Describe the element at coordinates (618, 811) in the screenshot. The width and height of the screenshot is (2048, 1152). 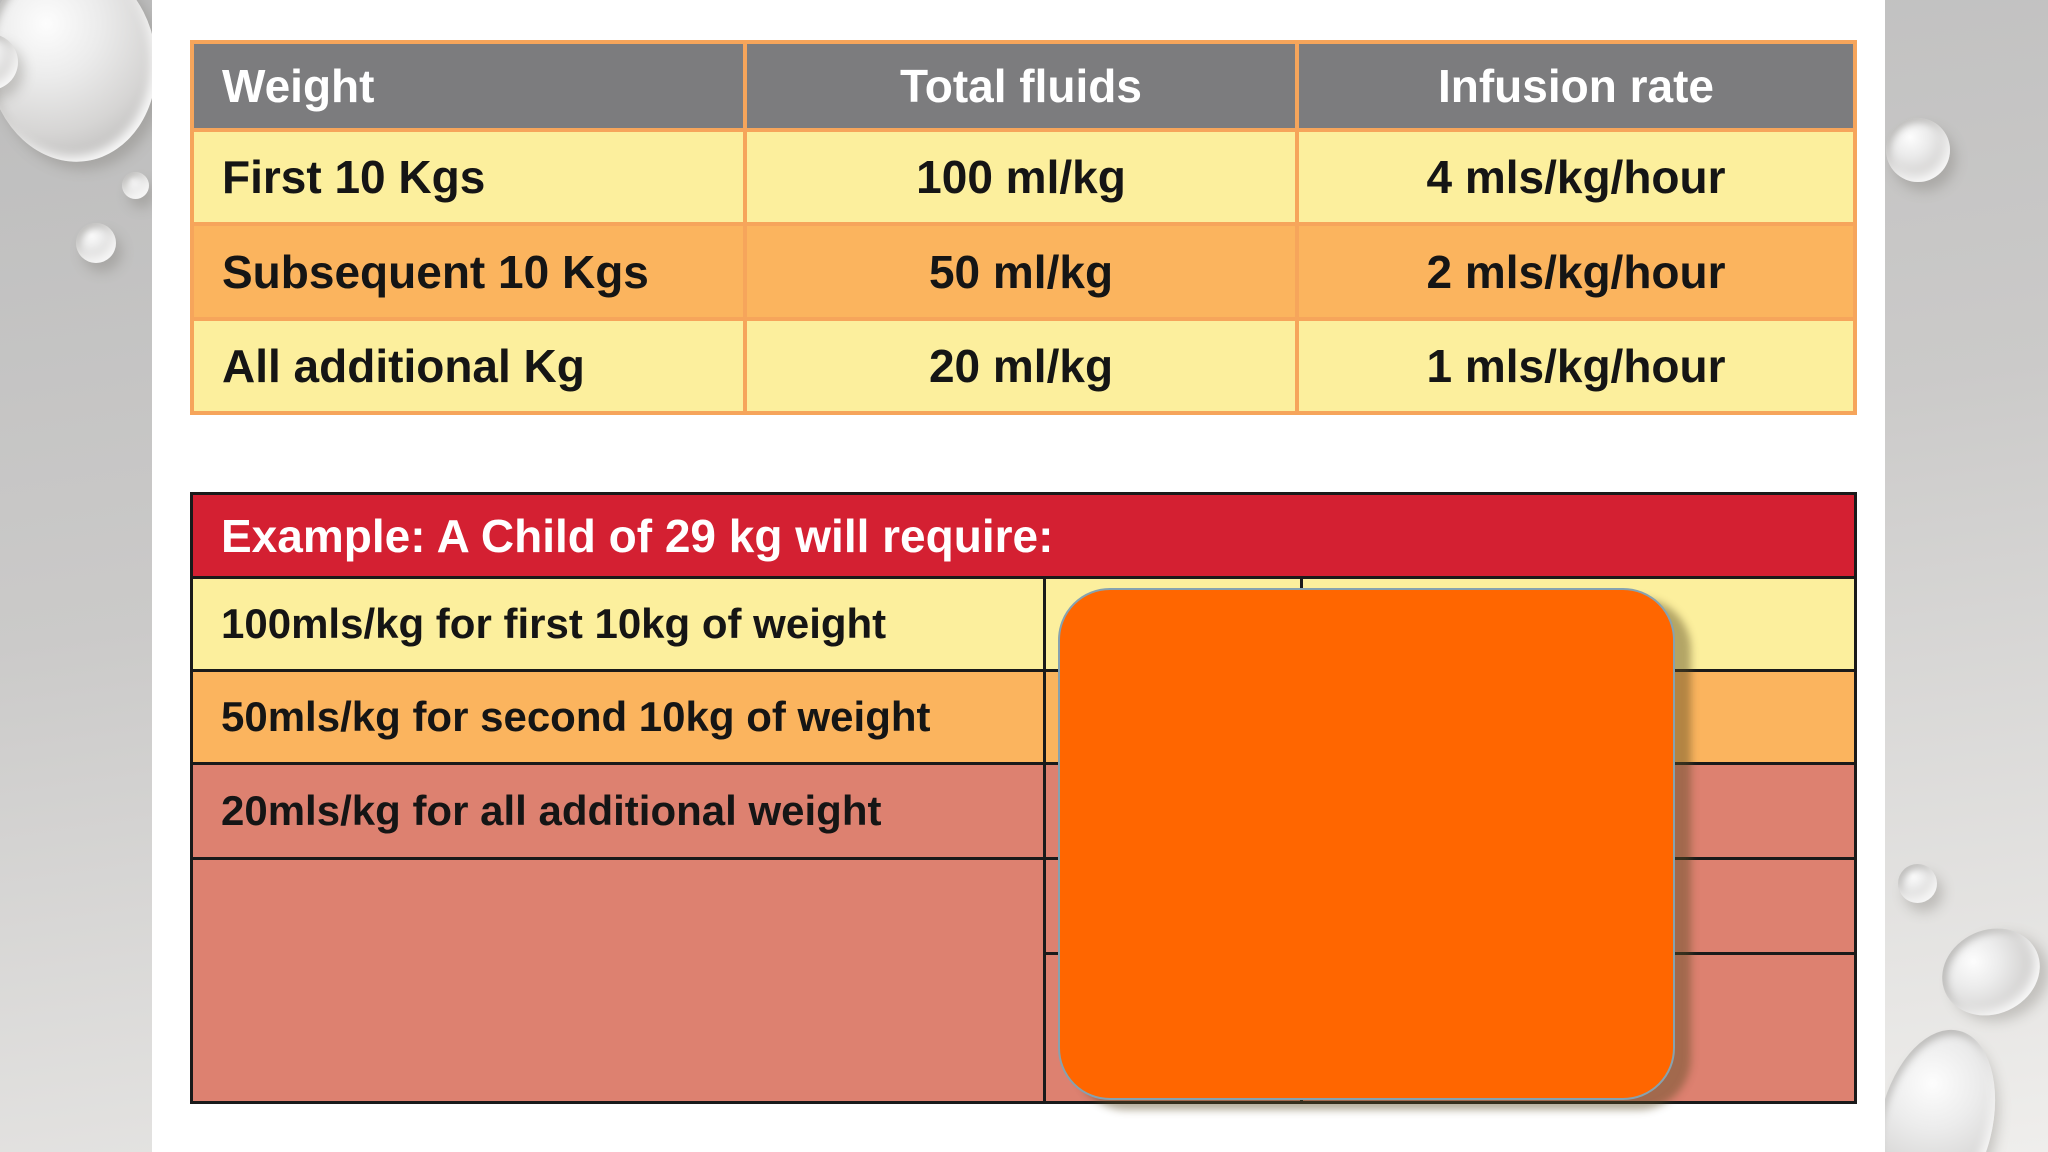
I see `example-step-label: 20mls/kg for all additional weight` at that location.